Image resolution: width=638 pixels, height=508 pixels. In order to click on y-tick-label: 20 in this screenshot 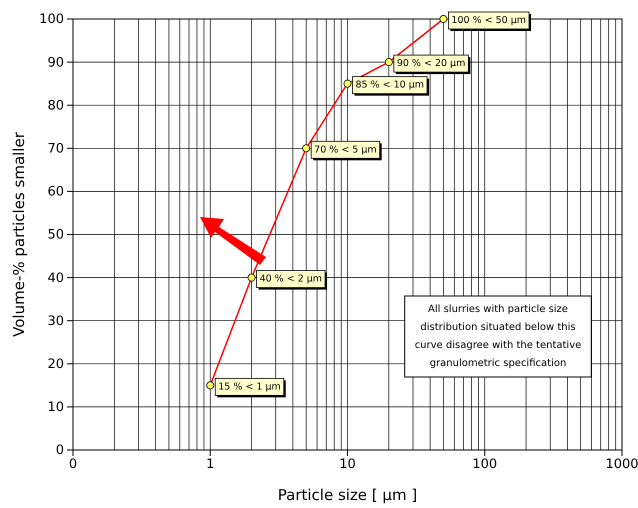, I will do `click(55, 364)`.